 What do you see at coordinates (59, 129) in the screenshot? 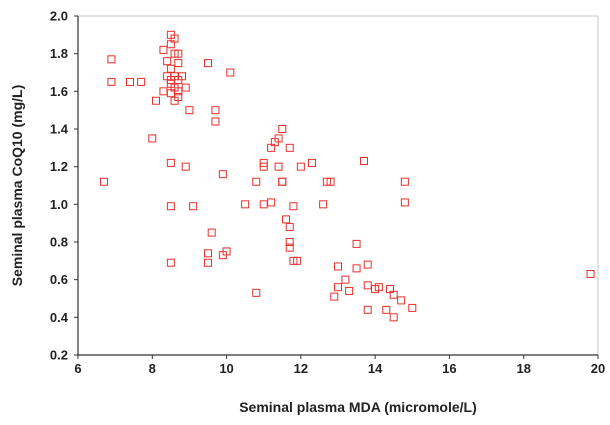
I see `y-tick-label: 1.4` at bounding box center [59, 129].